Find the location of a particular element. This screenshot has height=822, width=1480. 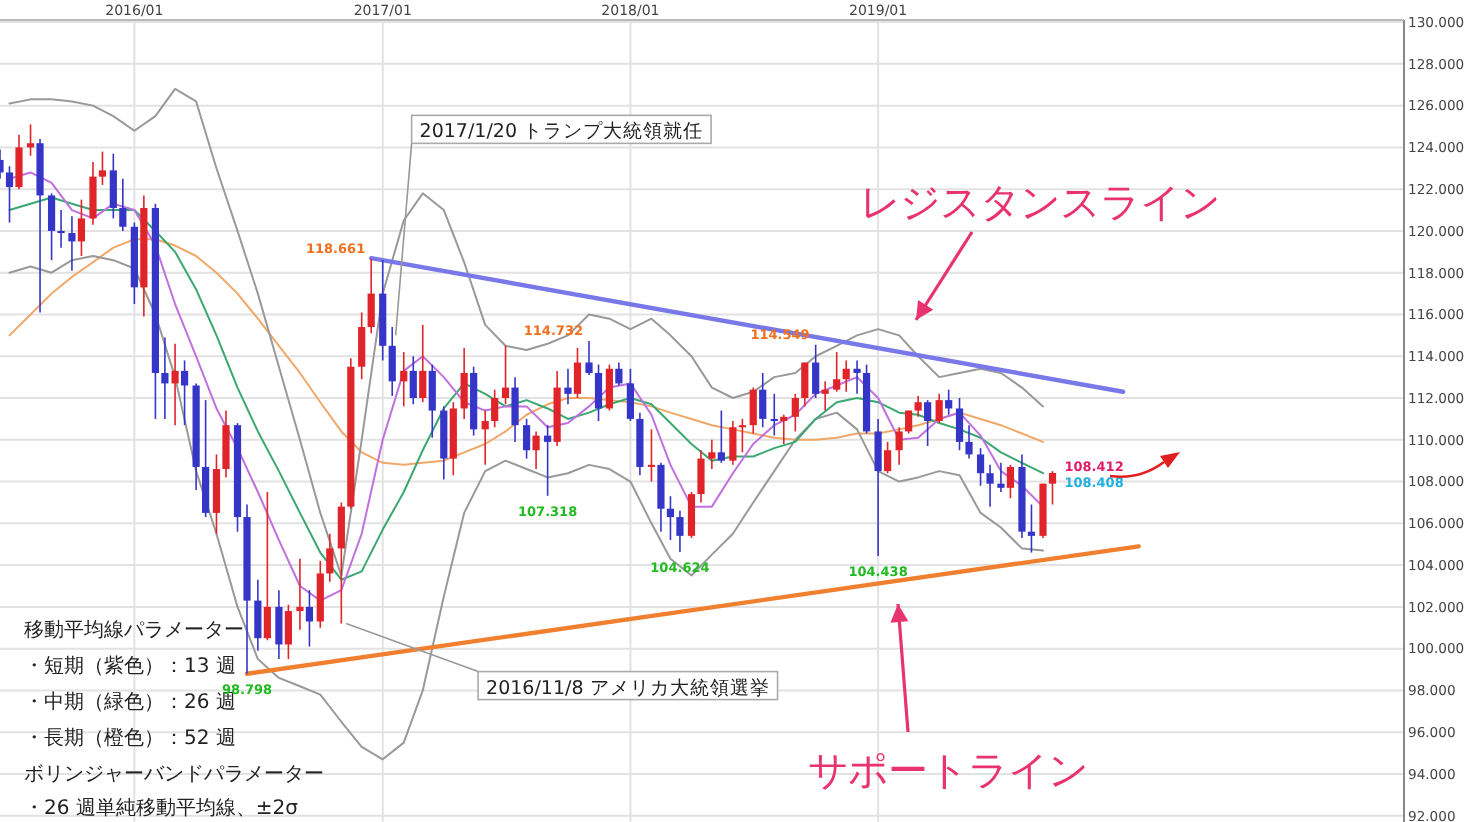

annotation: ボリンジャーバンドパラメーター is located at coordinates (174, 775).